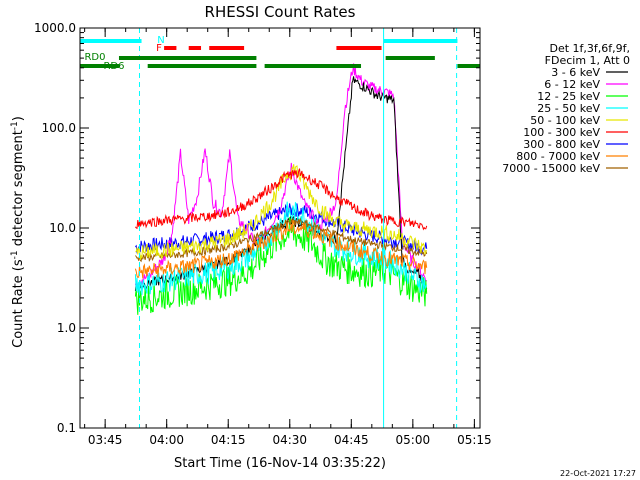  What do you see at coordinates (62, 228) in the screenshot?
I see `y-tick-label: 10.0` at bounding box center [62, 228].